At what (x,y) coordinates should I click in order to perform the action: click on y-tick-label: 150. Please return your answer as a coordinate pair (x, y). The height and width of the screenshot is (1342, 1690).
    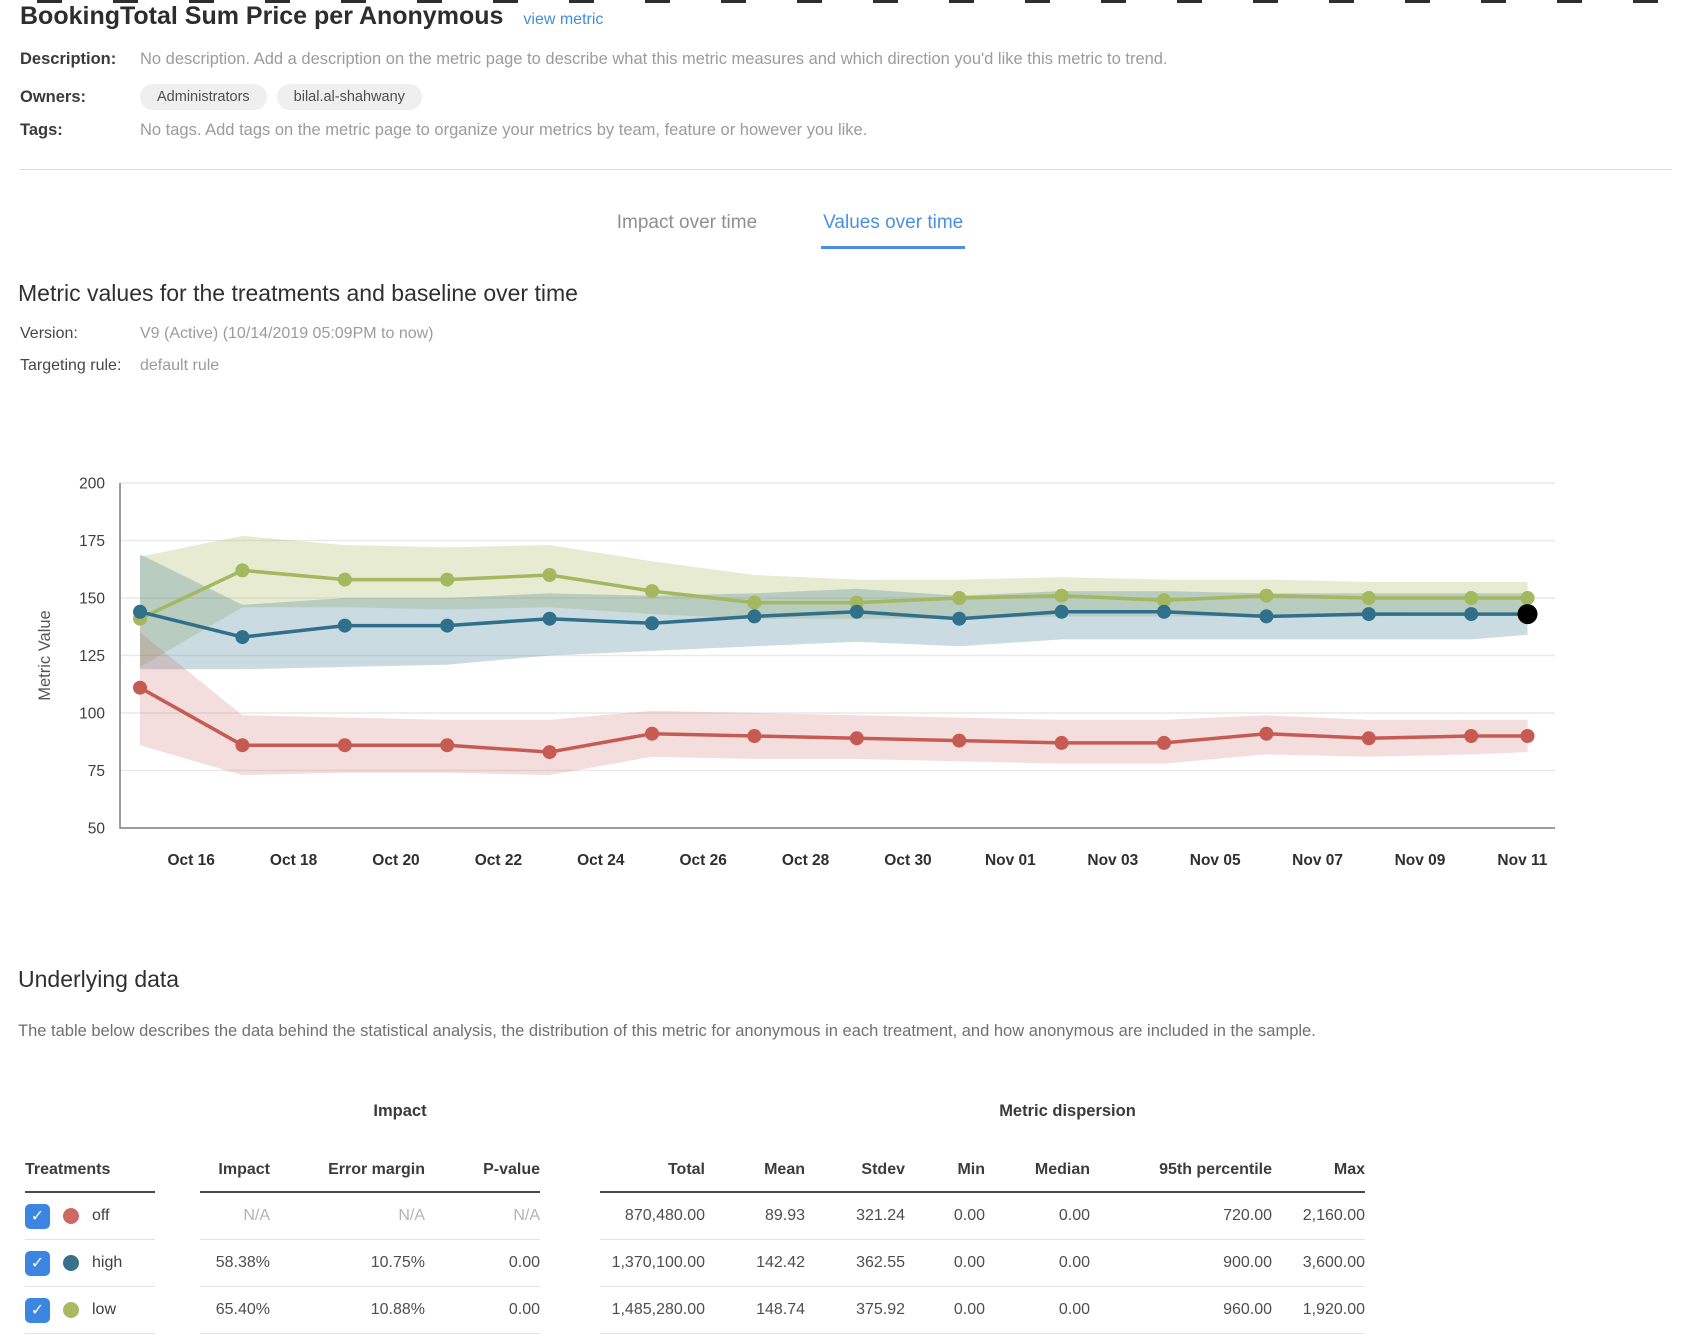
    Looking at the image, I should click on (92, 599).